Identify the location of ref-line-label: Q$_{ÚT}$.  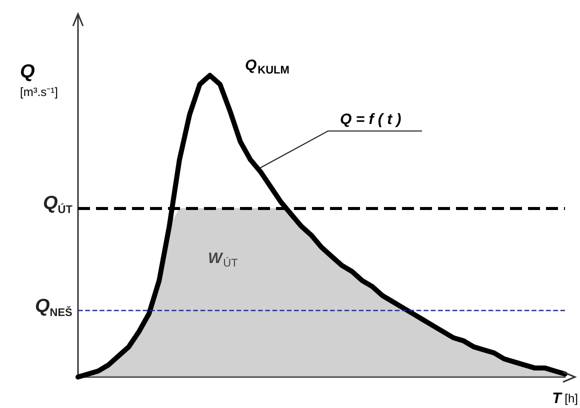
(57, 204).